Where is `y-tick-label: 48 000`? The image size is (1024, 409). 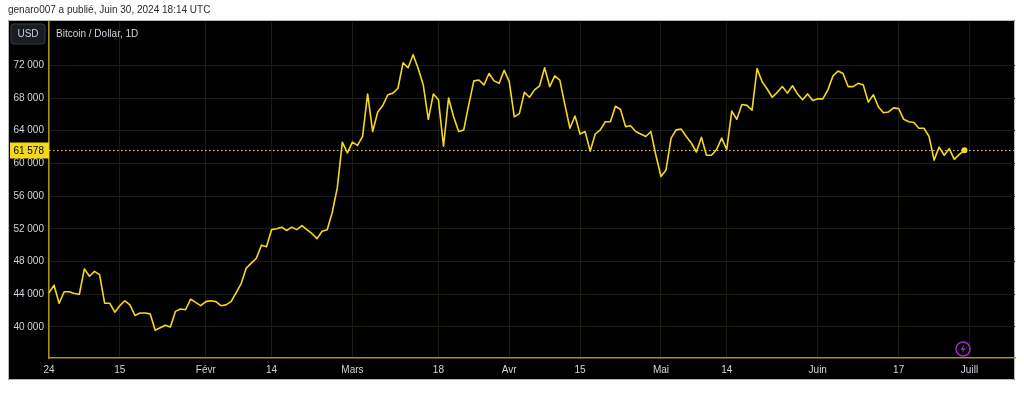 y-tick-label: 48 000 is located at coordinates (29, 261).